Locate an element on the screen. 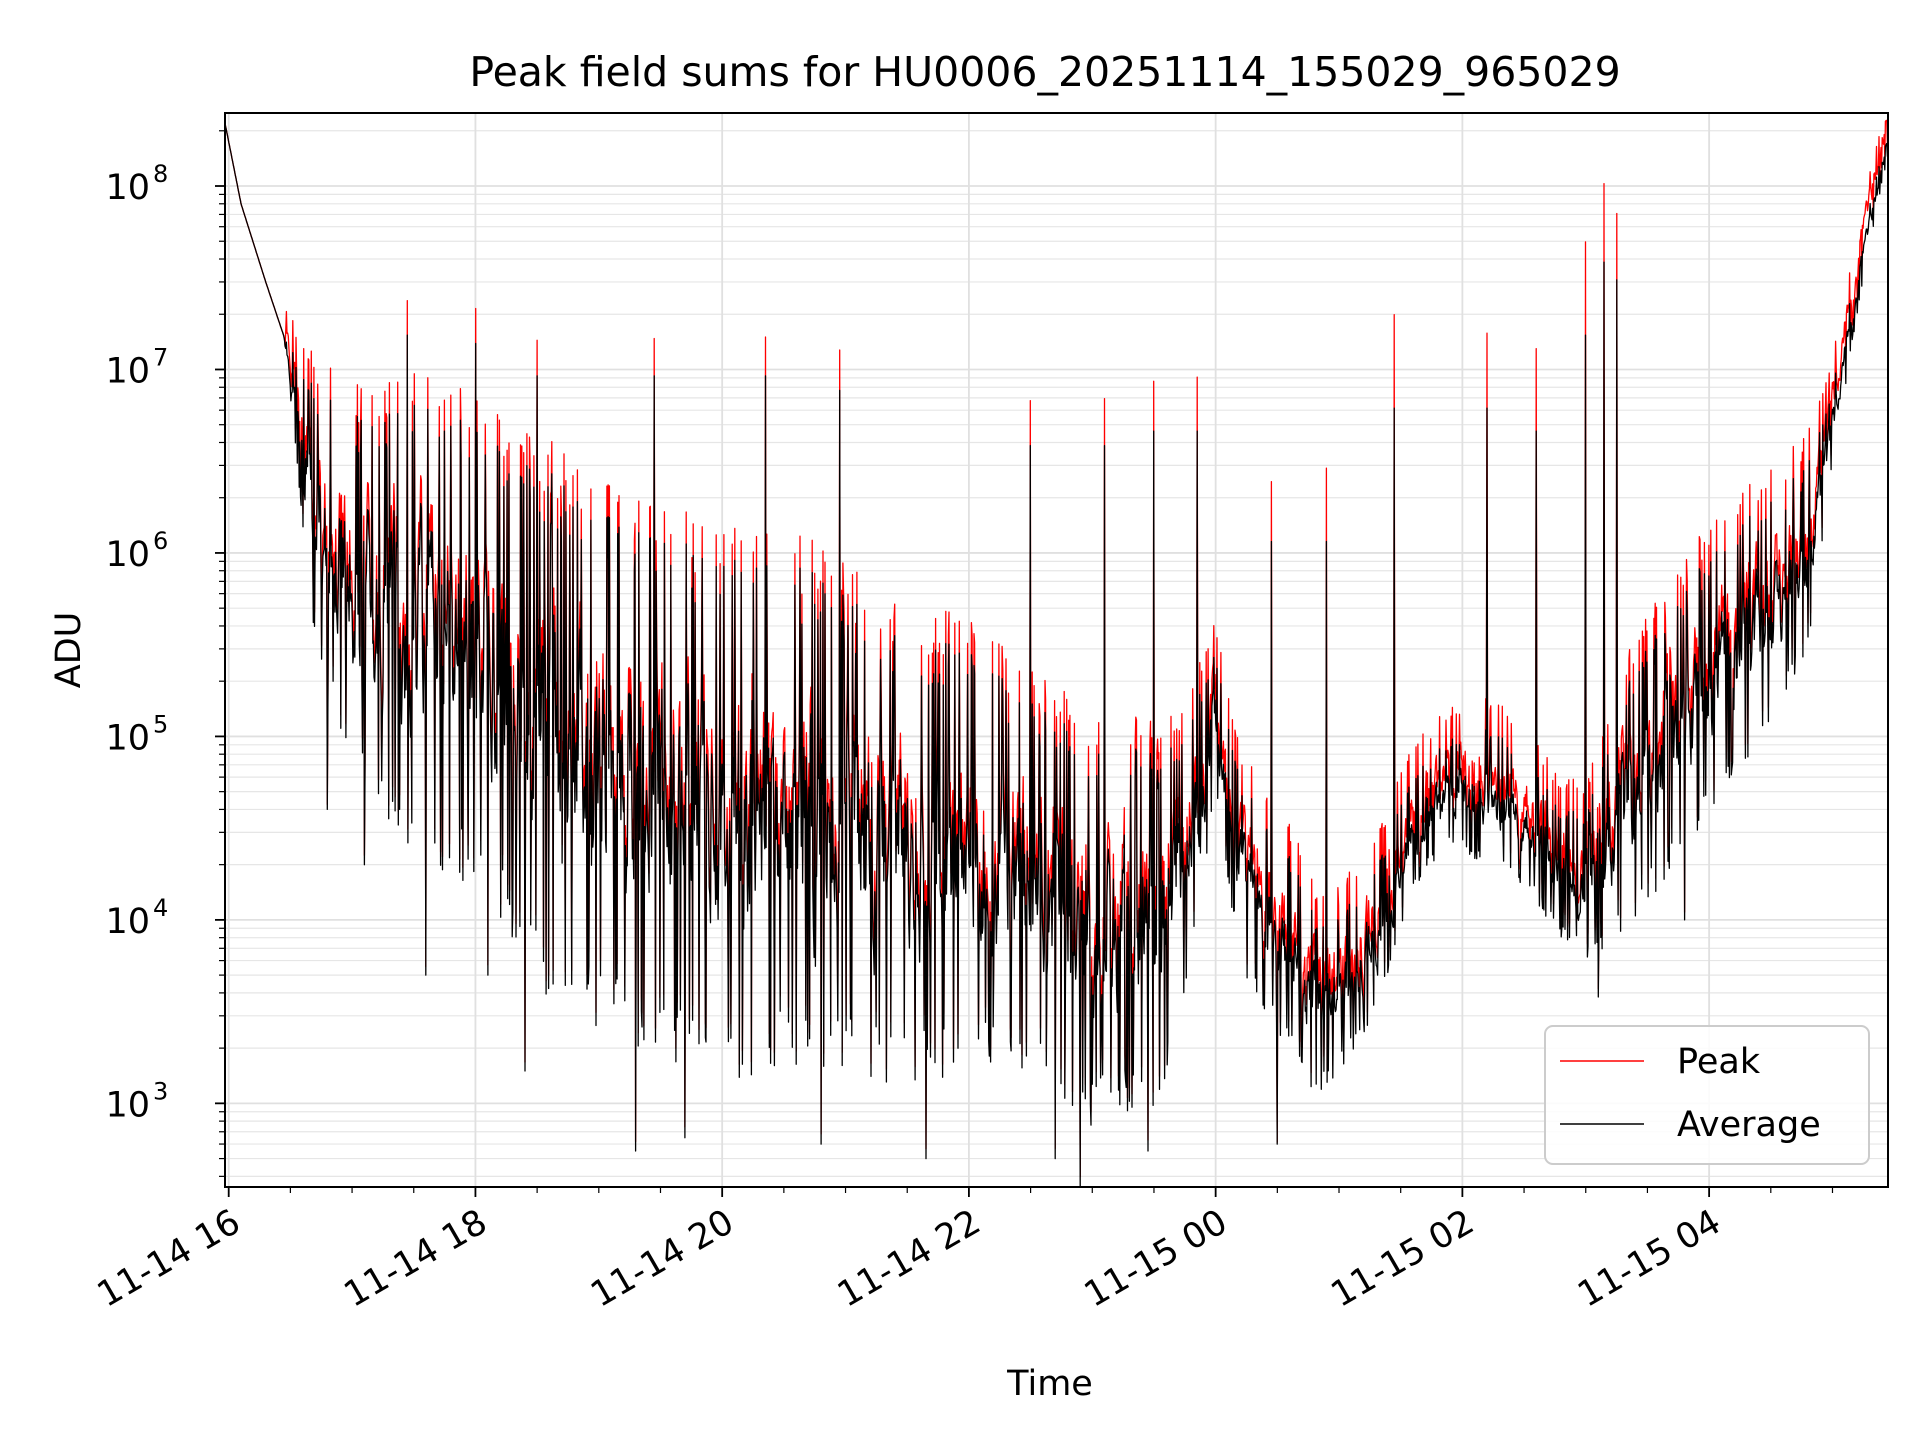 This screenshot has height=1440, width=1920. legend-average-label: Average is located at coordinates (1749, 1125).